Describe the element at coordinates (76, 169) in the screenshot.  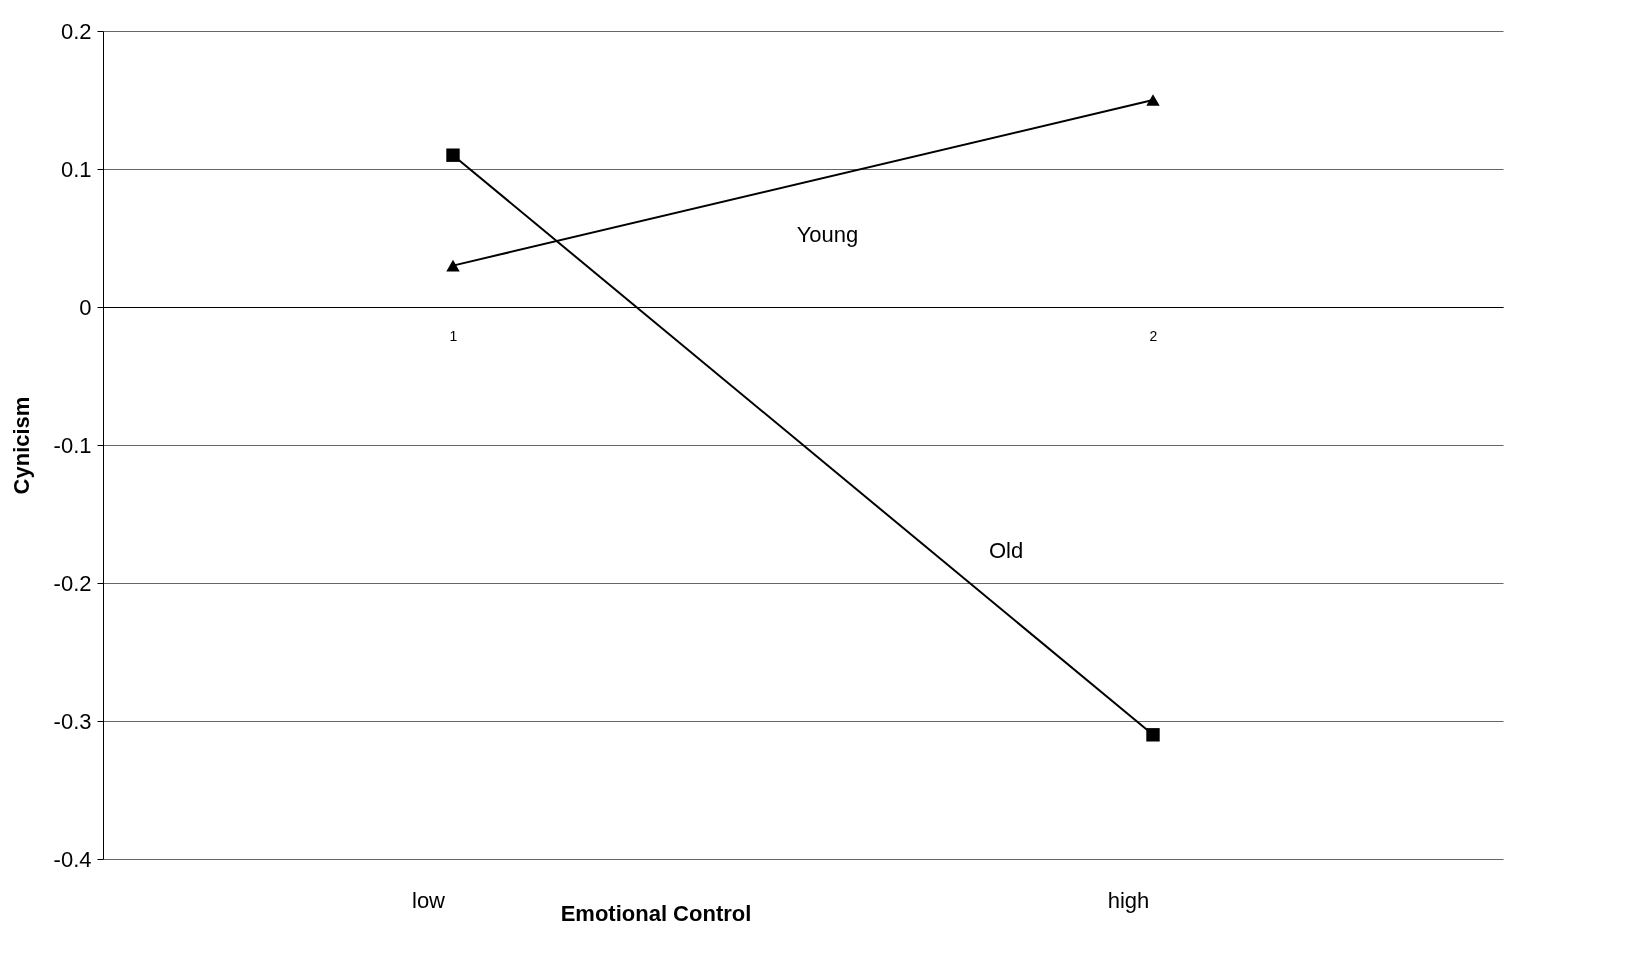
I see `y-tick-label: 0.1` at that location.